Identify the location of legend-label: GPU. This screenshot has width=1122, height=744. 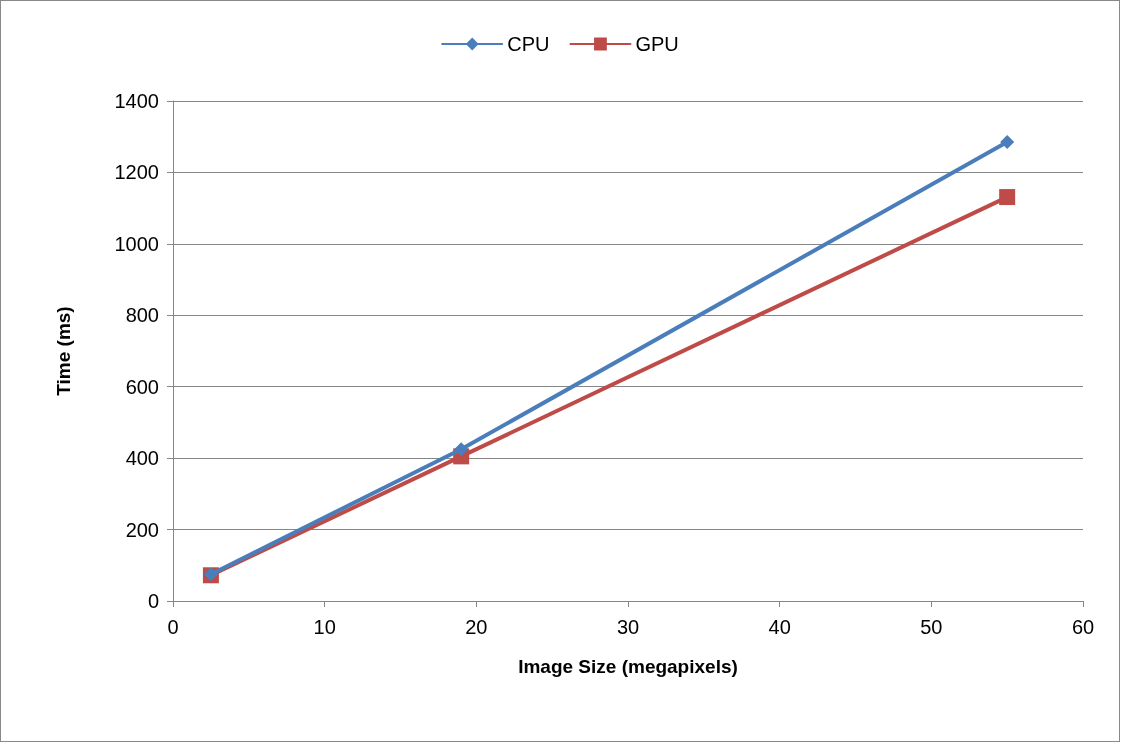
(657, 44).